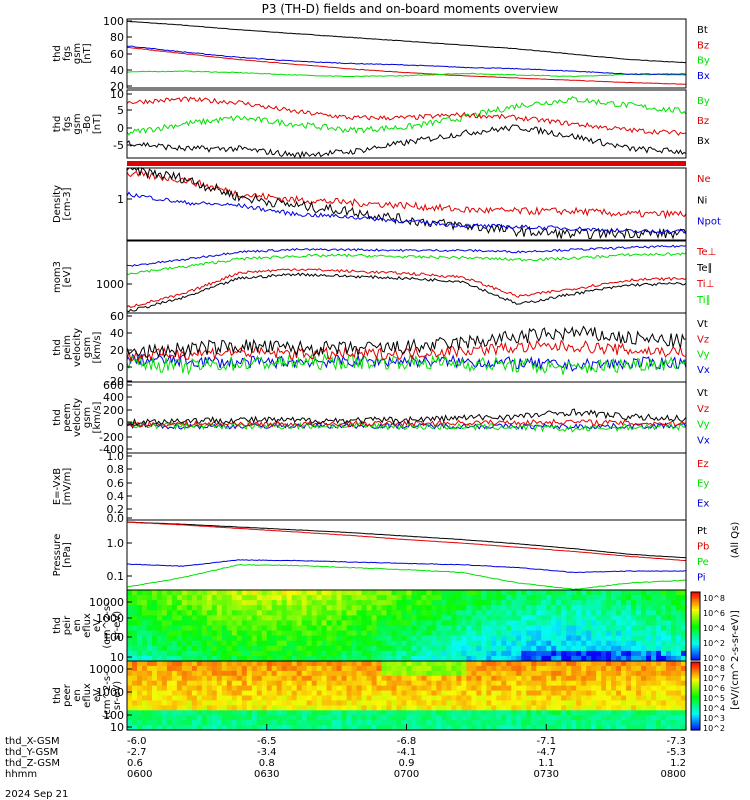 Image resolution: width=750 pixels, height=800 pixels. Describe the element at coordinates (406, 541) in the screenshot. I see `series-line-pb` at that location.